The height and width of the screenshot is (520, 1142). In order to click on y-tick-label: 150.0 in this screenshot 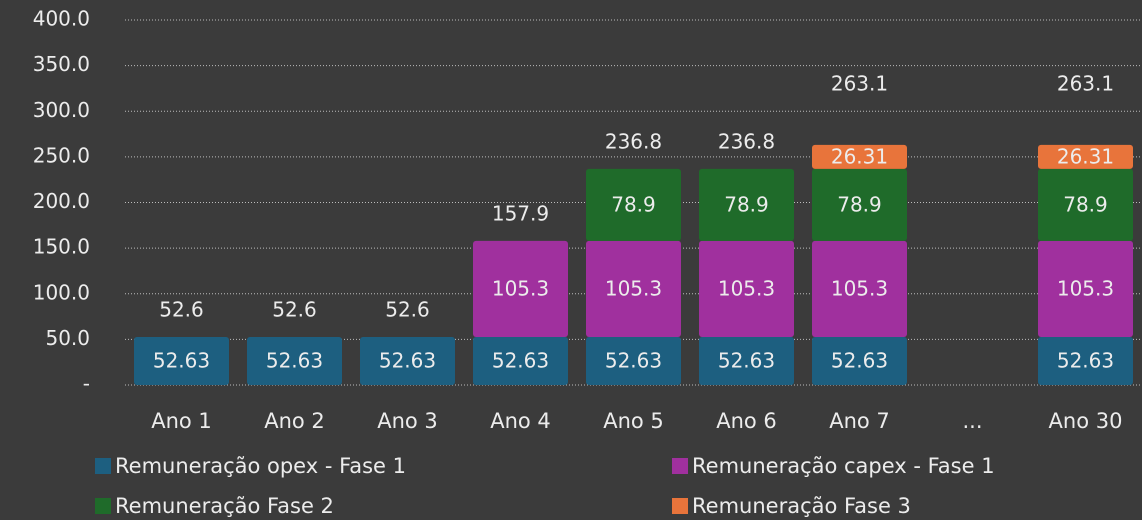, I will do `click(61, 247)`.